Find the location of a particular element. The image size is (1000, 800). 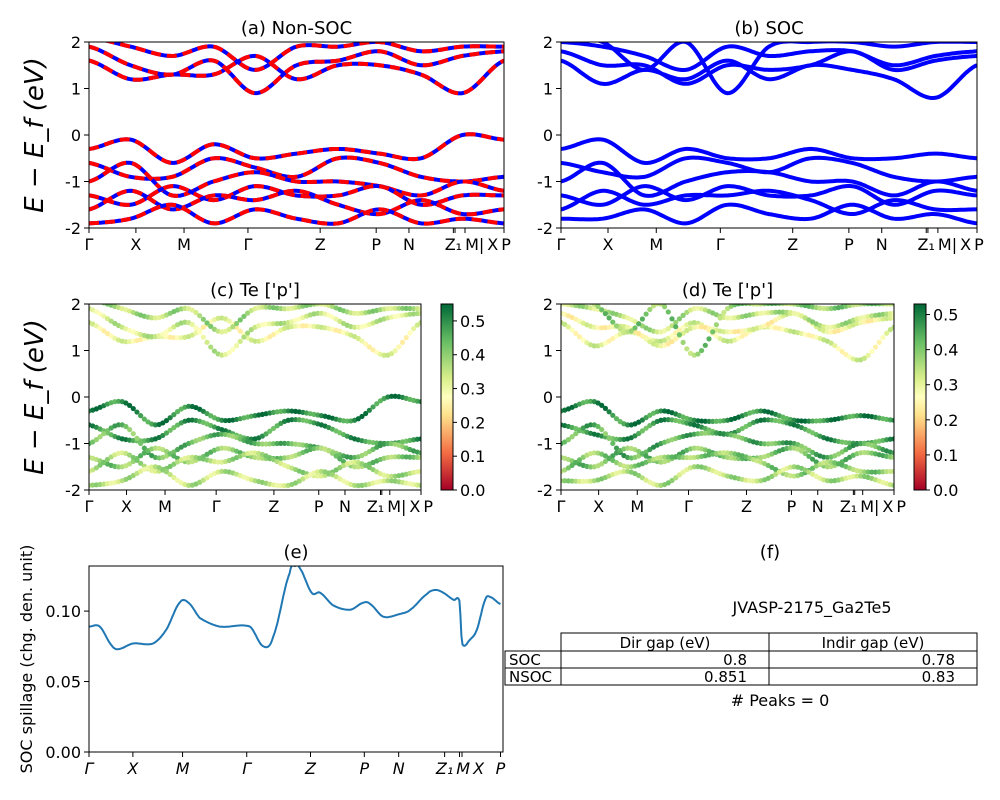

panel-title: (d) Te ['p'] is located at coordinates (727, 290).